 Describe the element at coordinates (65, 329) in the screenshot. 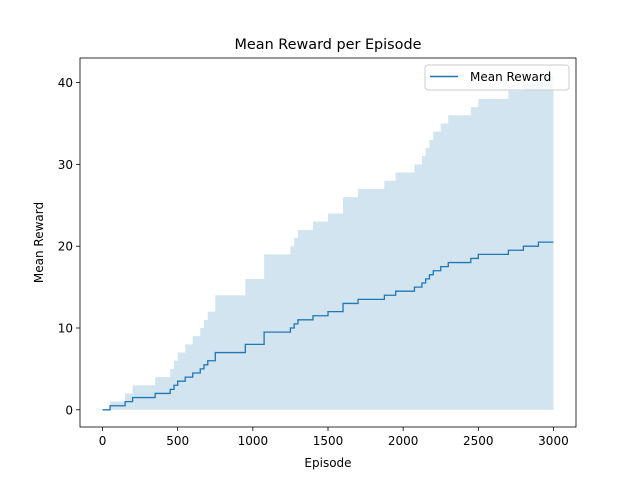

I see `y-tick-label: 10` at that location.